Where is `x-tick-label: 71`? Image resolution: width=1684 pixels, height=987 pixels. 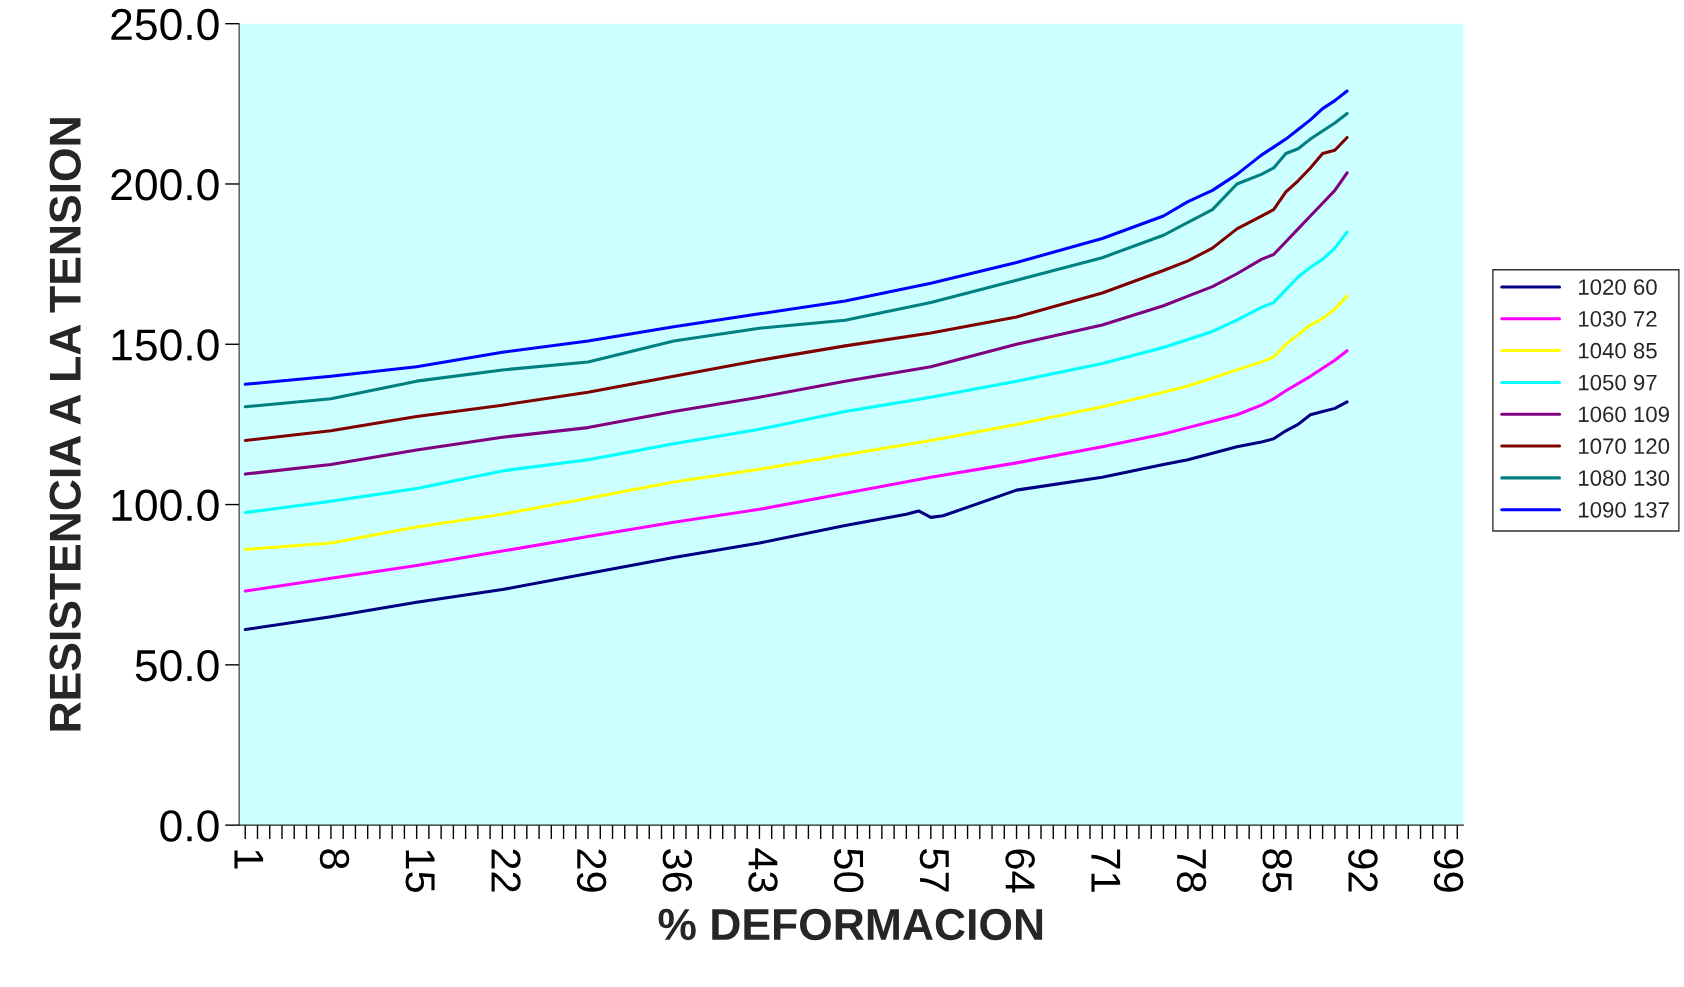 x-tick-label: 71 is located at coordinates (1106, 870).